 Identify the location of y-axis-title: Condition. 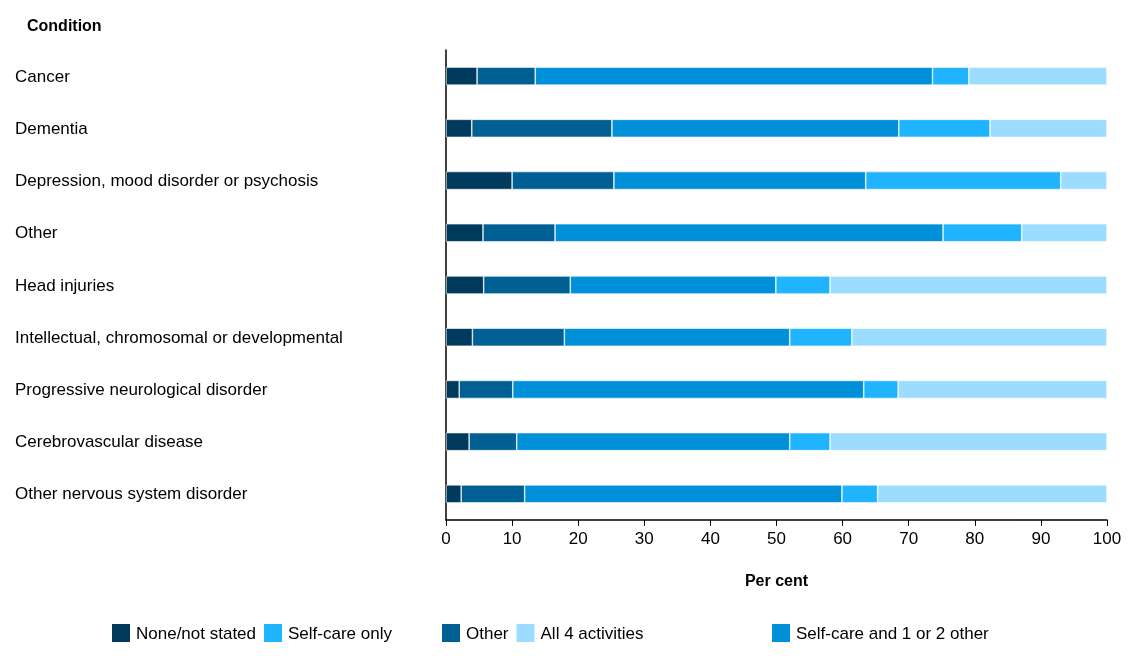
(64, 25).